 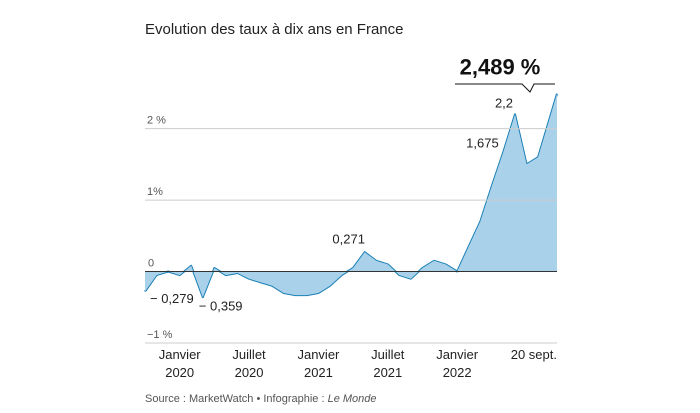 What do you see at coordinates (505, 88) in the screenshot?
I see `annotation-bracket` at bounding box center [505, 88].